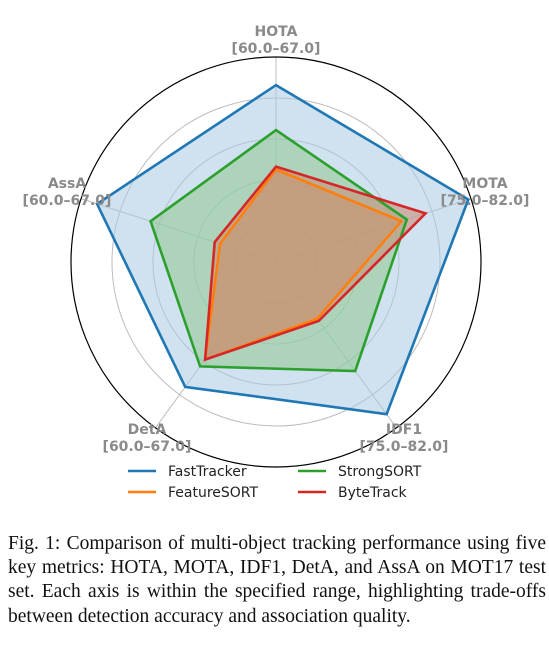  What do you see at coordinates (404, 430) in the screenshot?
I see `axis-label-idf1: IDF1` at bounding box center [404, 430].